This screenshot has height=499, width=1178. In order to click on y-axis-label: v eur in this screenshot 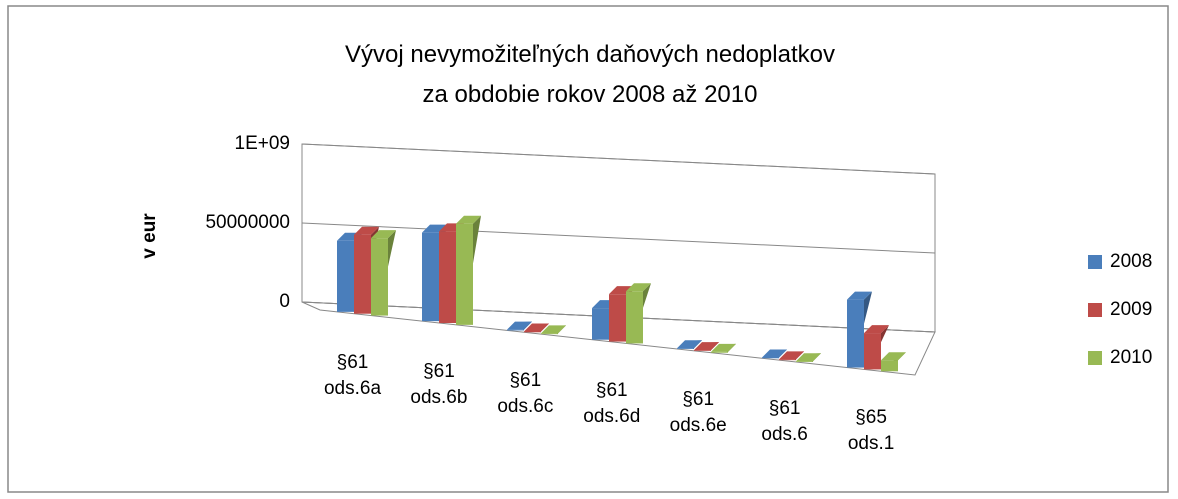, I will do `click(149, 236)`.